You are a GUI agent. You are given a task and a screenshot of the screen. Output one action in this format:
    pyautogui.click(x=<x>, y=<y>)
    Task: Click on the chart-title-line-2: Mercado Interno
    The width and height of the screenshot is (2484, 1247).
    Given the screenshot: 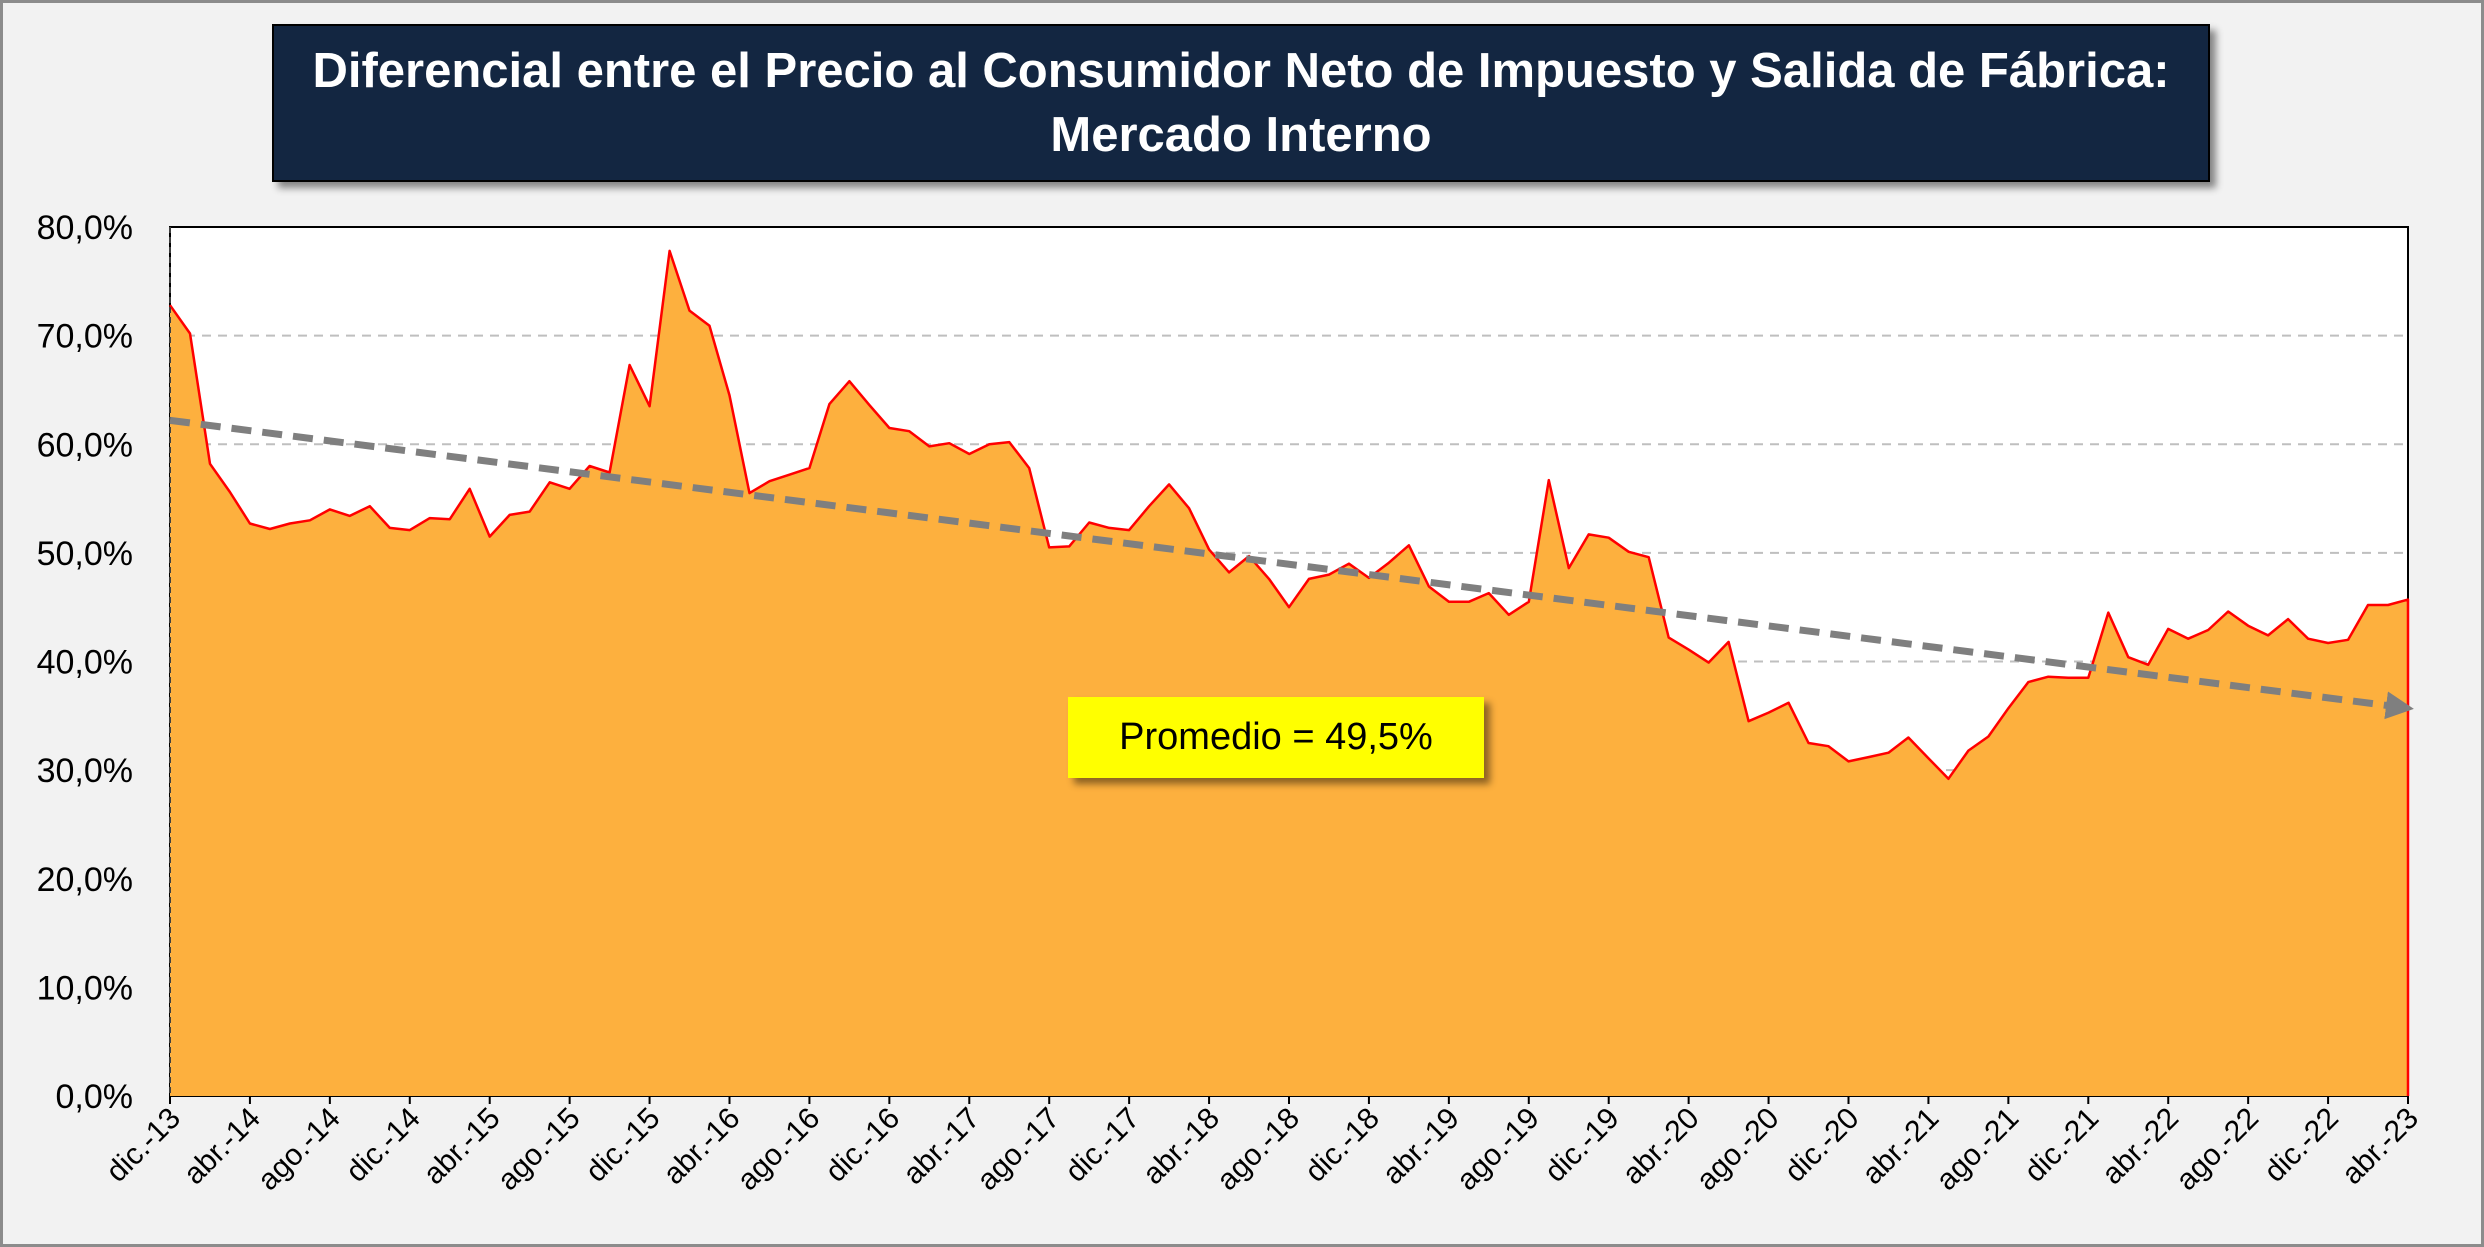 What is the action you would take?
    pyautogui.click(x=1241, y=135)
    